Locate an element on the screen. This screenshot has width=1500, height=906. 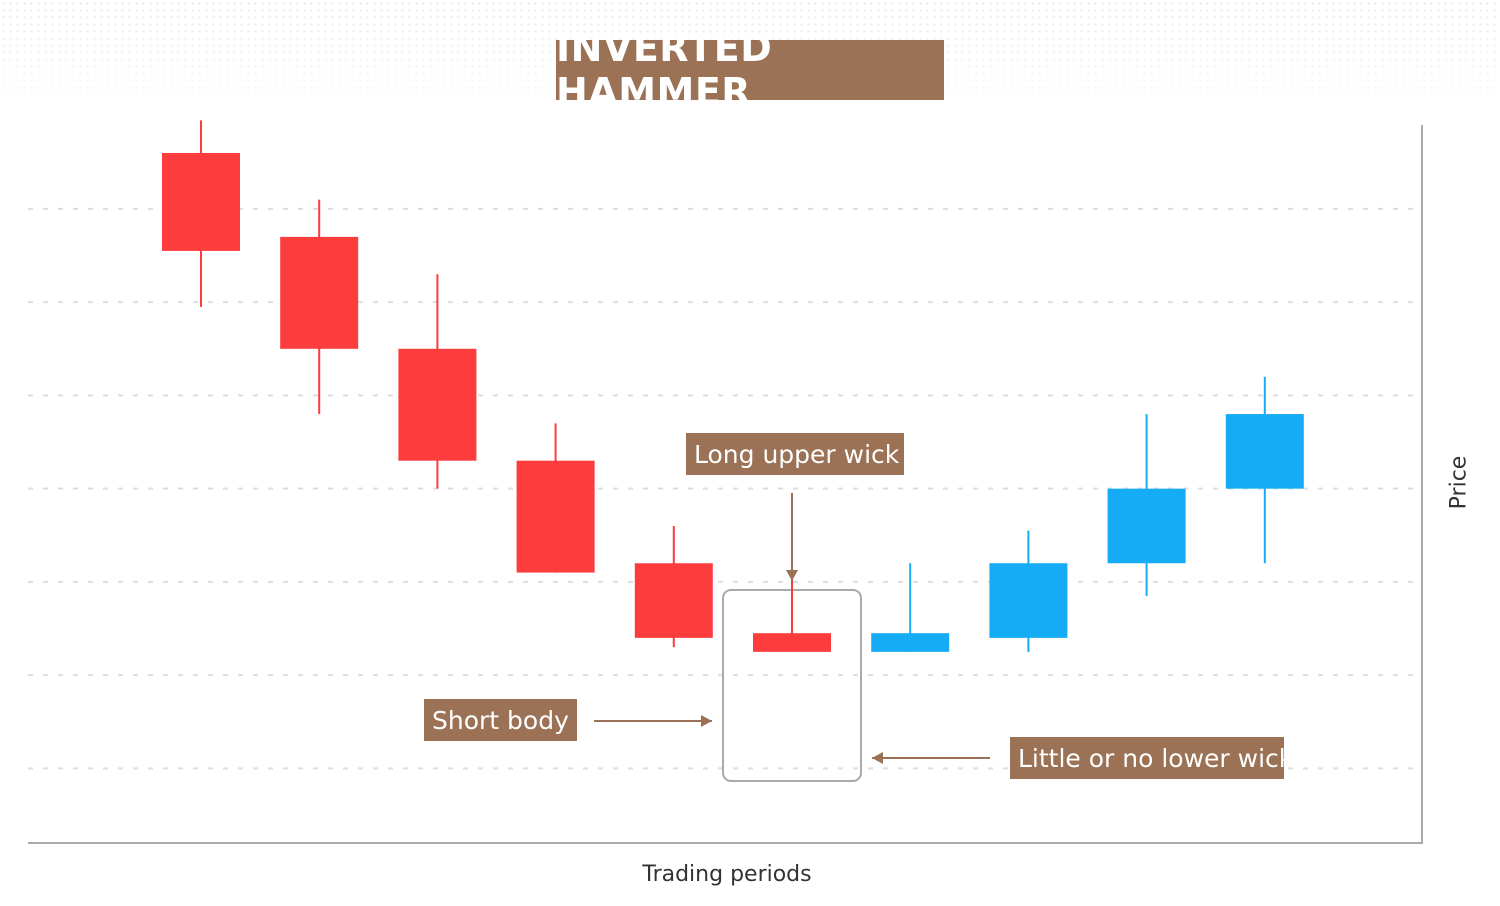
long-upper-wick-arrow-head is located at coordinates (792, 575).